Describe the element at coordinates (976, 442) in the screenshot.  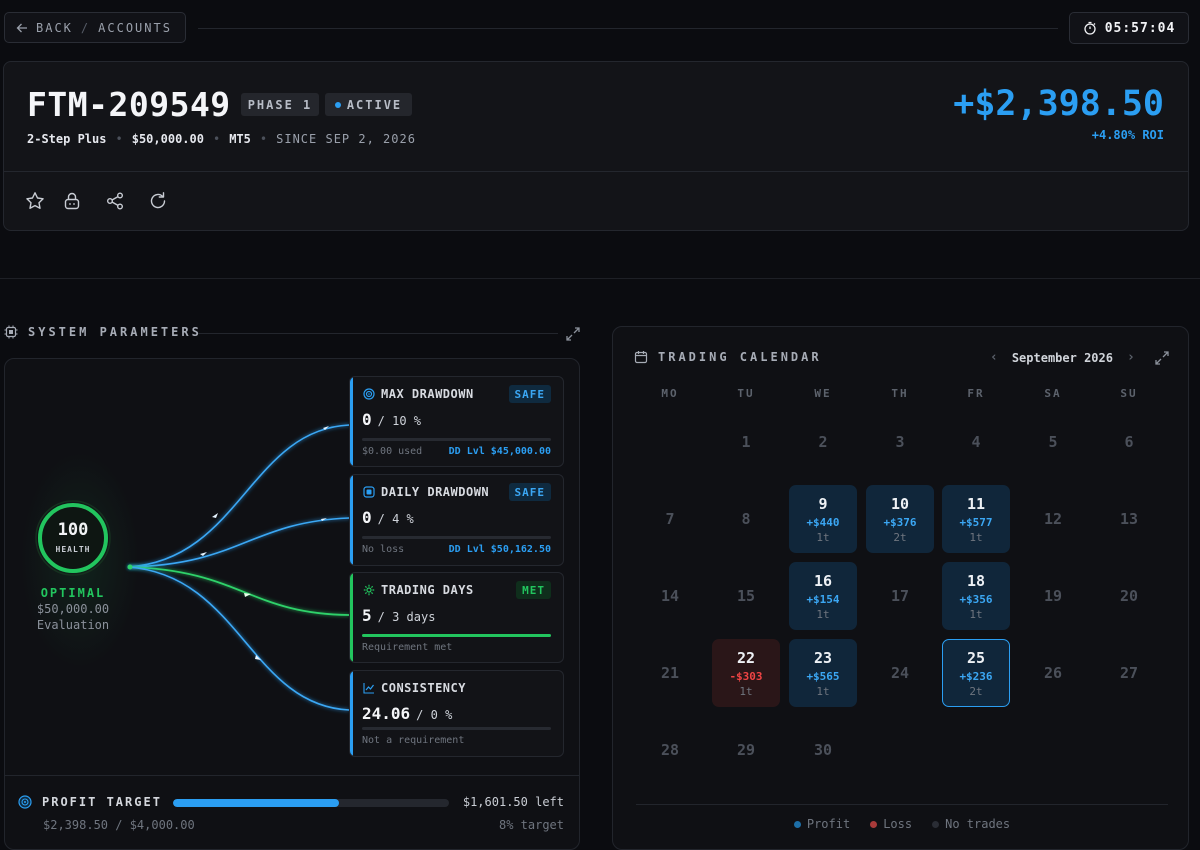
I see `calendar-day: 4` at that location.